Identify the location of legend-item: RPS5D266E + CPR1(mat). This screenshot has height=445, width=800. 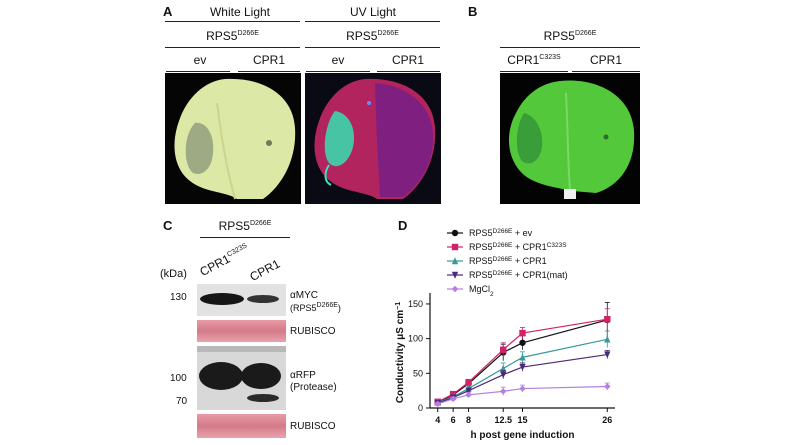
(507, 275).